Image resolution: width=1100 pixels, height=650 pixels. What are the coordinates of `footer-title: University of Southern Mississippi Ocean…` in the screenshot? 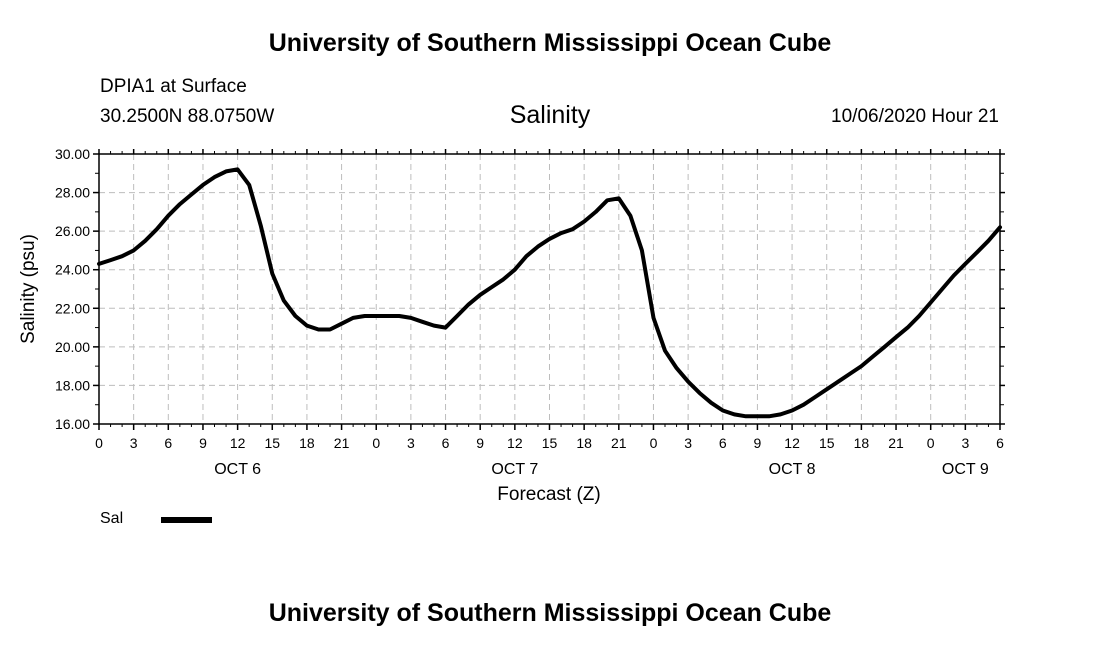 It's located at (550, 613).